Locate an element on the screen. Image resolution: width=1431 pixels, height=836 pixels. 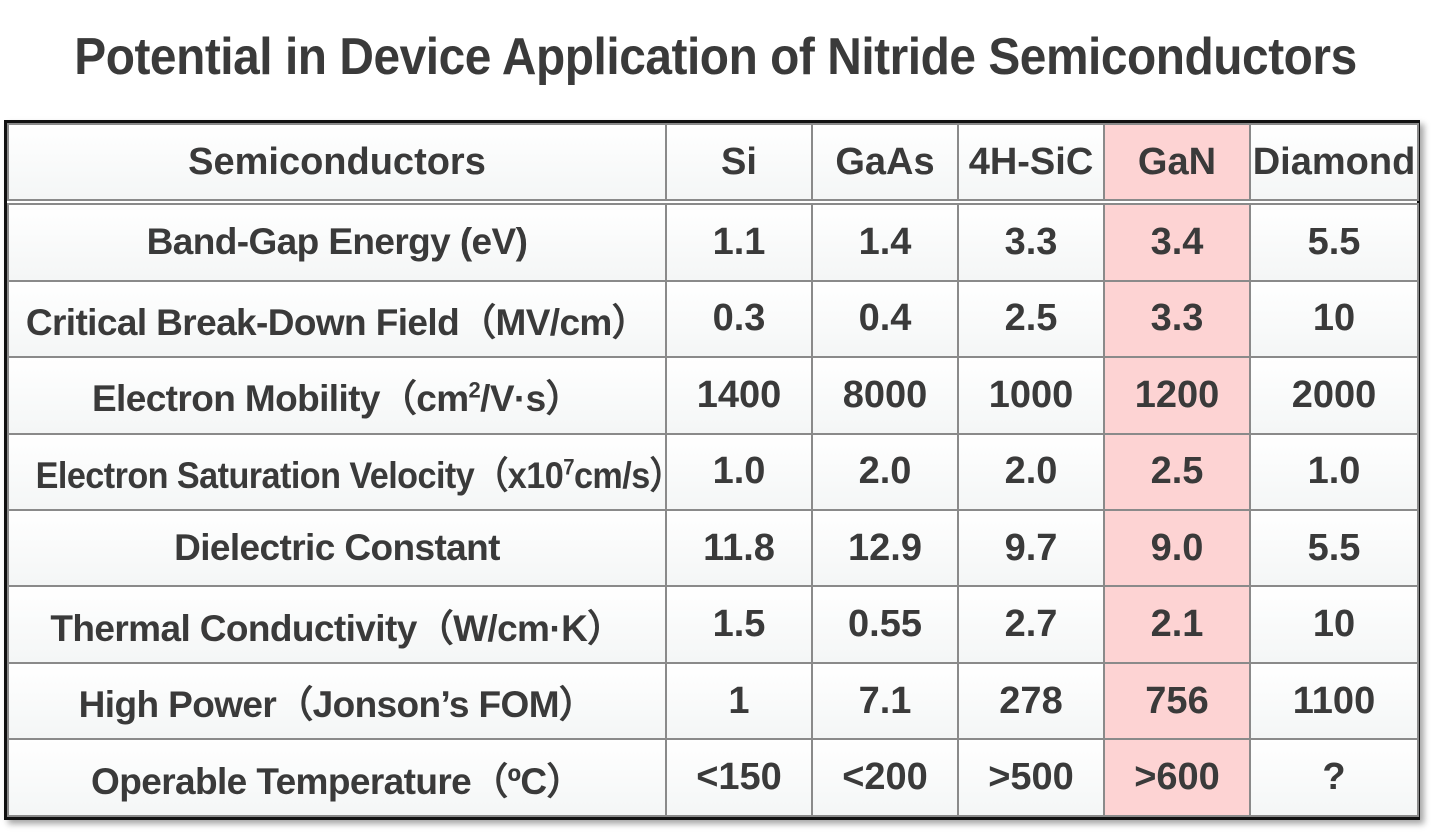
column-header-si: Si is located at coordinates (739, 164).